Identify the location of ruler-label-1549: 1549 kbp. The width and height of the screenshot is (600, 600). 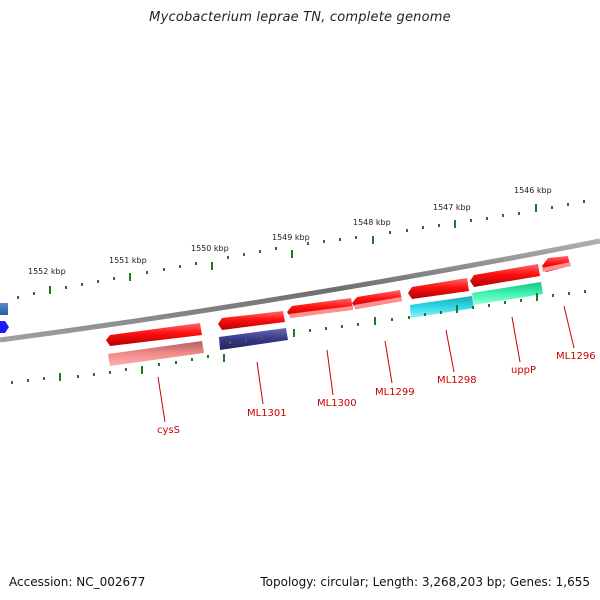
(291, 237).